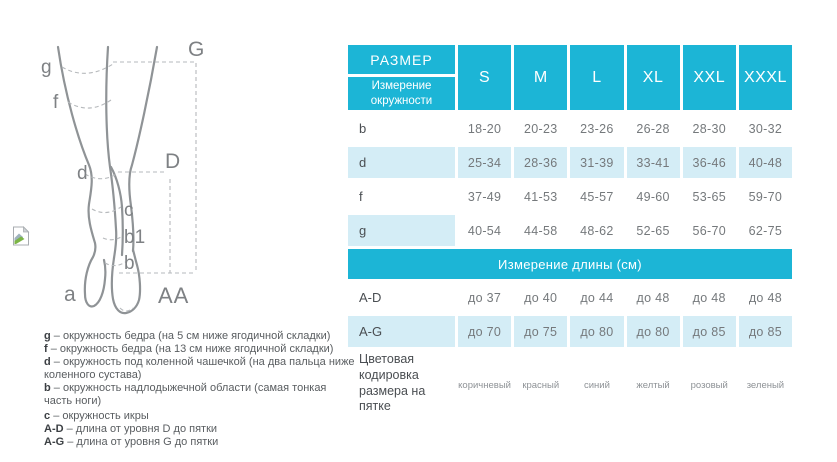 Image resolution: width=837 pixels, height=462 pixels. Describe the element at coordinates (653, 230) in the screenshot. I see `table-cell: 52-65` at that location.